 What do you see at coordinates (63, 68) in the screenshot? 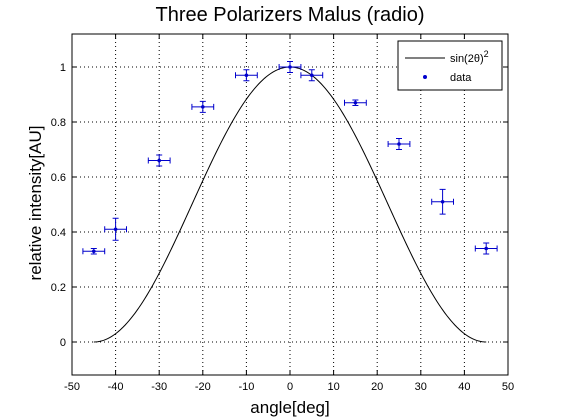
I see `y-tick-label: 1` at bounding box center [63, 68].